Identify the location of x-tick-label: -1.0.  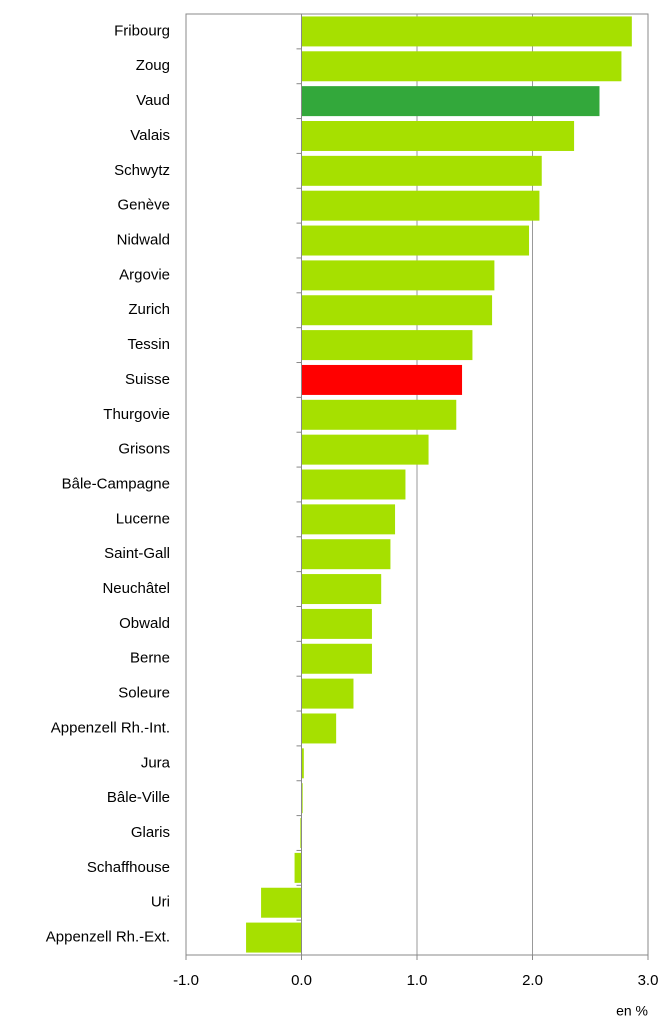
(186, 980).